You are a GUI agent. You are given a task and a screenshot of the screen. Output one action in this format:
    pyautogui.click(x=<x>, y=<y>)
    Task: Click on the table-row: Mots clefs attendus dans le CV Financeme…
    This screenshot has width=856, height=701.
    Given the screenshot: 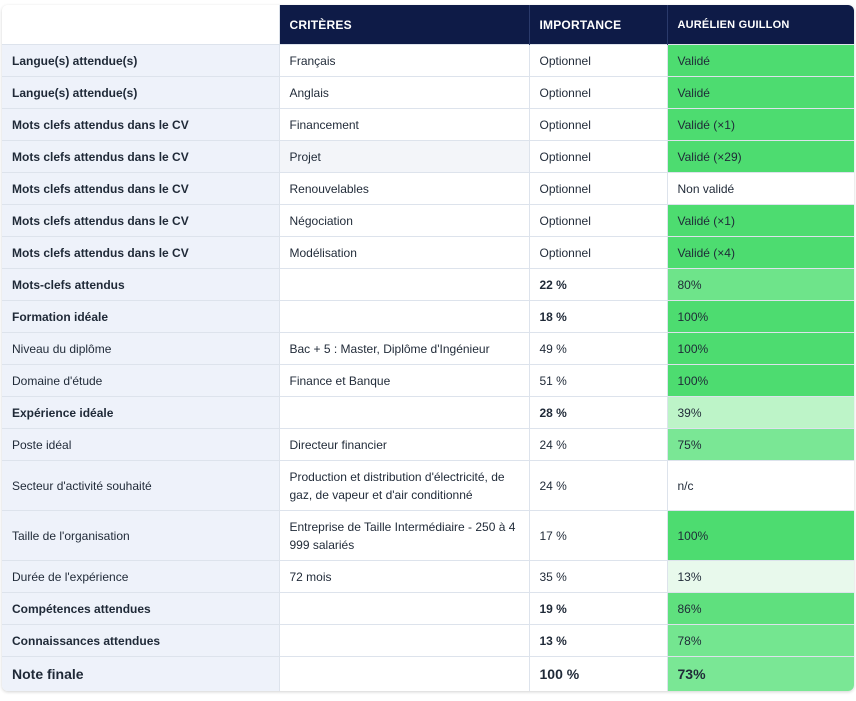 What is the action you would take?
    pyautogui.click(x=428, y=124)
    